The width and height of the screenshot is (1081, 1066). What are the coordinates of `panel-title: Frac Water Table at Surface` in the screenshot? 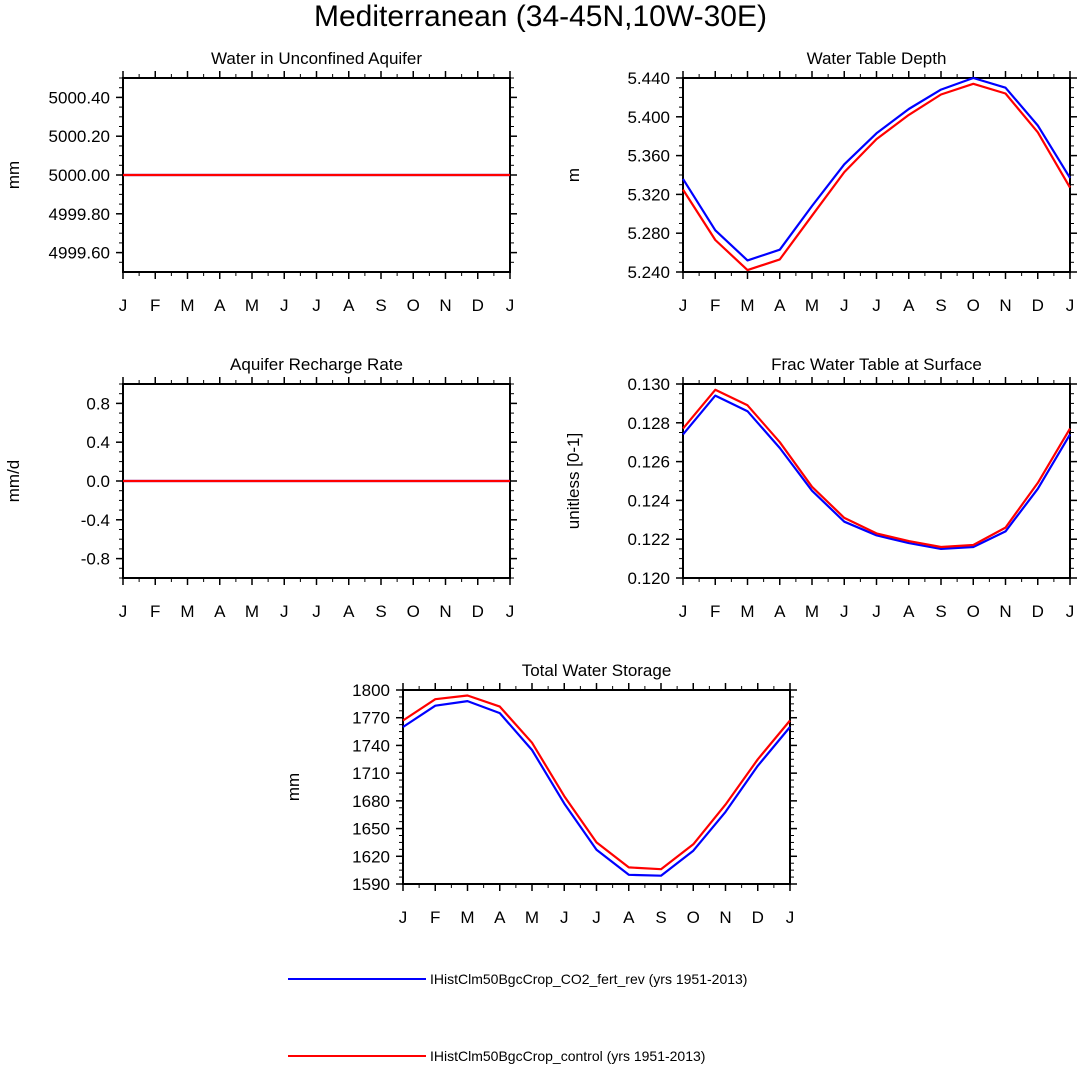 It's located at (876, 364).